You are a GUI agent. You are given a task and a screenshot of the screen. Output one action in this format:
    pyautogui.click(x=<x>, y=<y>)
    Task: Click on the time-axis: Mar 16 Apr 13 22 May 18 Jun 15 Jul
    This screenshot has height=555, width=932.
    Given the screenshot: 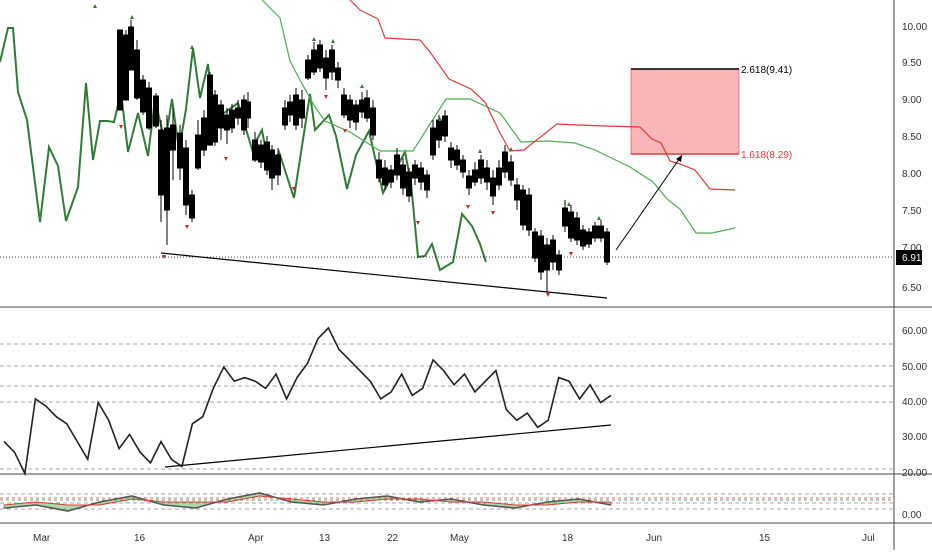 What is the action you would take?
    pyautogui.click(x=454, y=538)
    